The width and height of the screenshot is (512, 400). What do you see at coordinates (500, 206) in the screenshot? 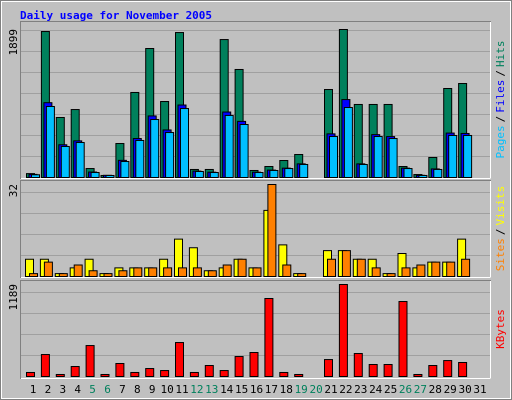
I see `legend-entry: Visits` at bounding box center [500, 206].